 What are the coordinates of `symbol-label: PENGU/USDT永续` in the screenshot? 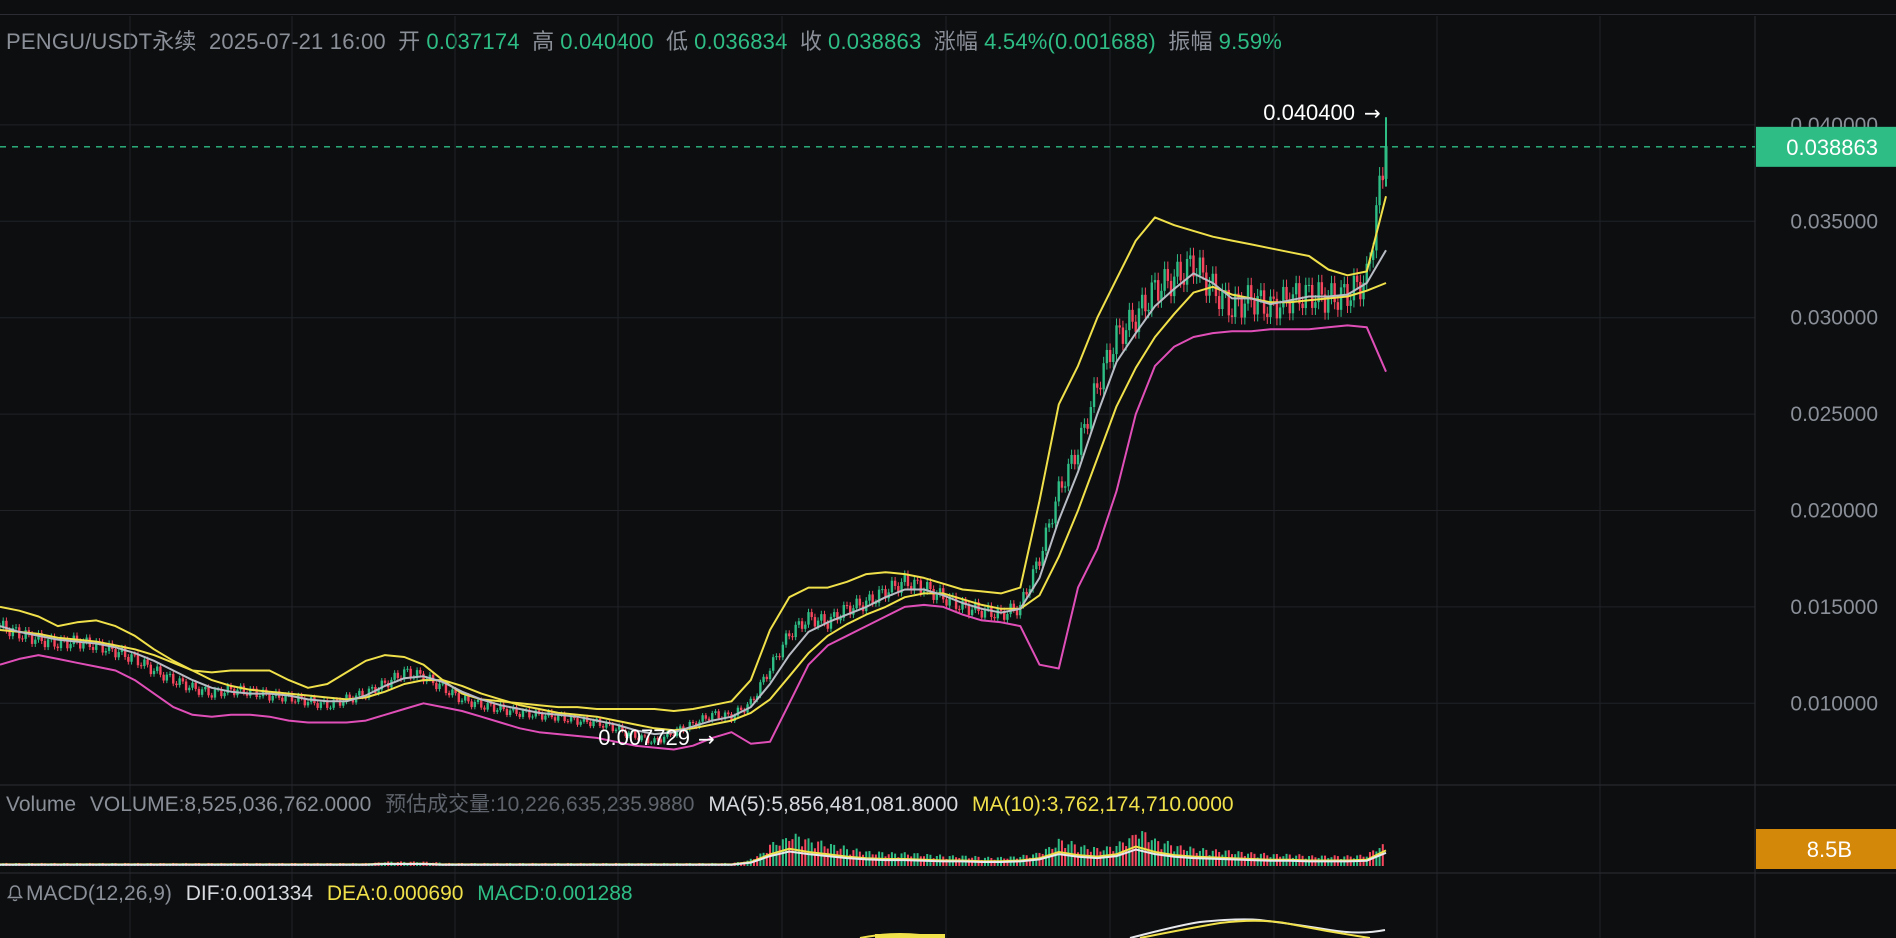 It's located at (101, 41).